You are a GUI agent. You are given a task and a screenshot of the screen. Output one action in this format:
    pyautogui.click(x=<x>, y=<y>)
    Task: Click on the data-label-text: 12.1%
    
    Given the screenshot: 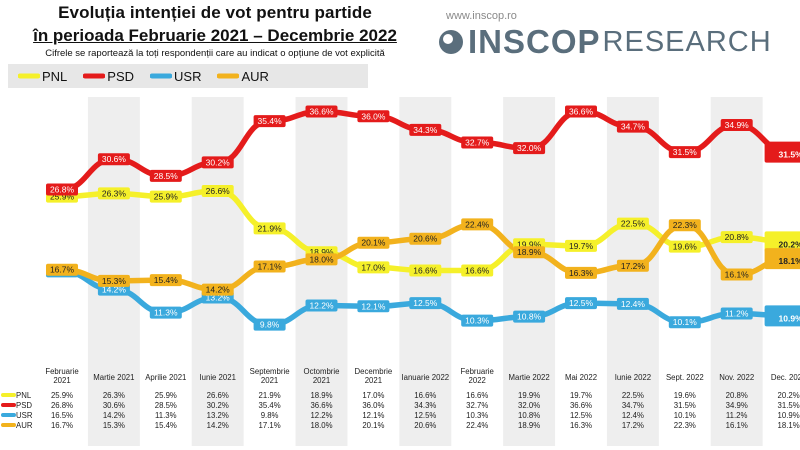 What is the action you would take?
    pyautogui.click(x=373, y=306)
    